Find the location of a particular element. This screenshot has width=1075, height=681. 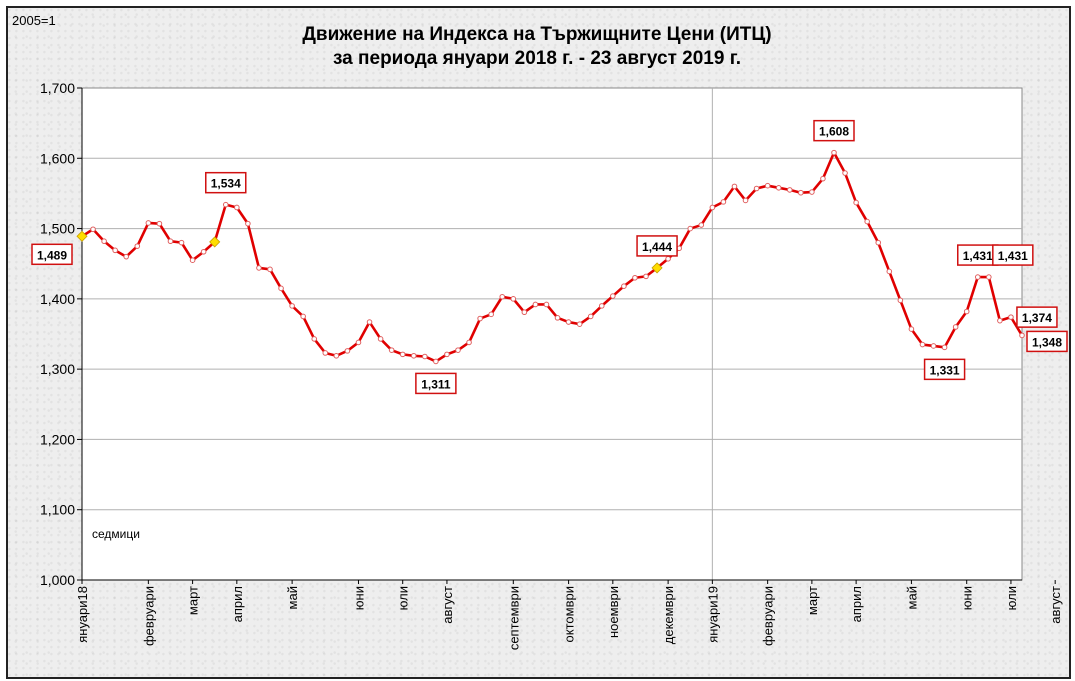

x-tick-label: ноември is located at coordinates (613, 612).